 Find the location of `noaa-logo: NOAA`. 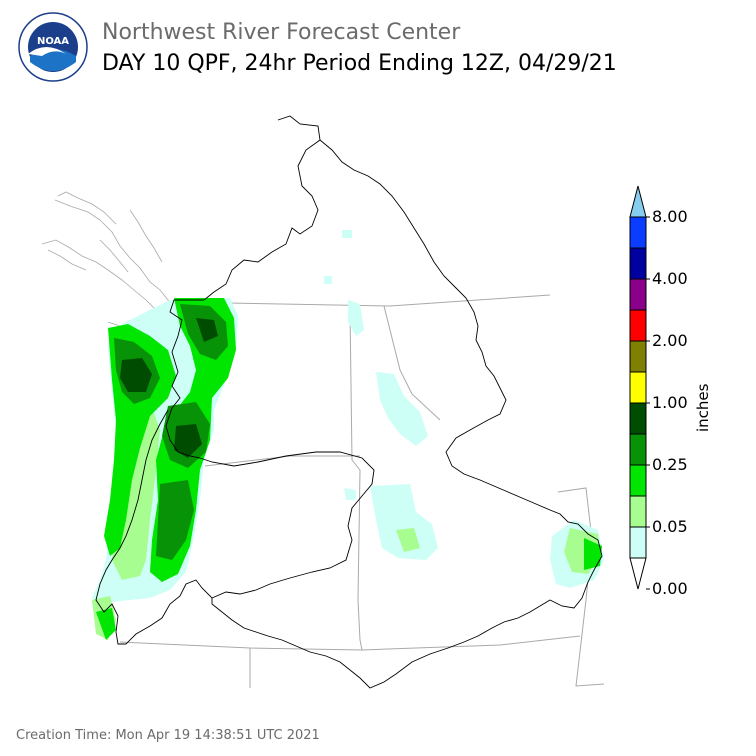

noaa-logo: NOAA is located at coordinates (53, 47).